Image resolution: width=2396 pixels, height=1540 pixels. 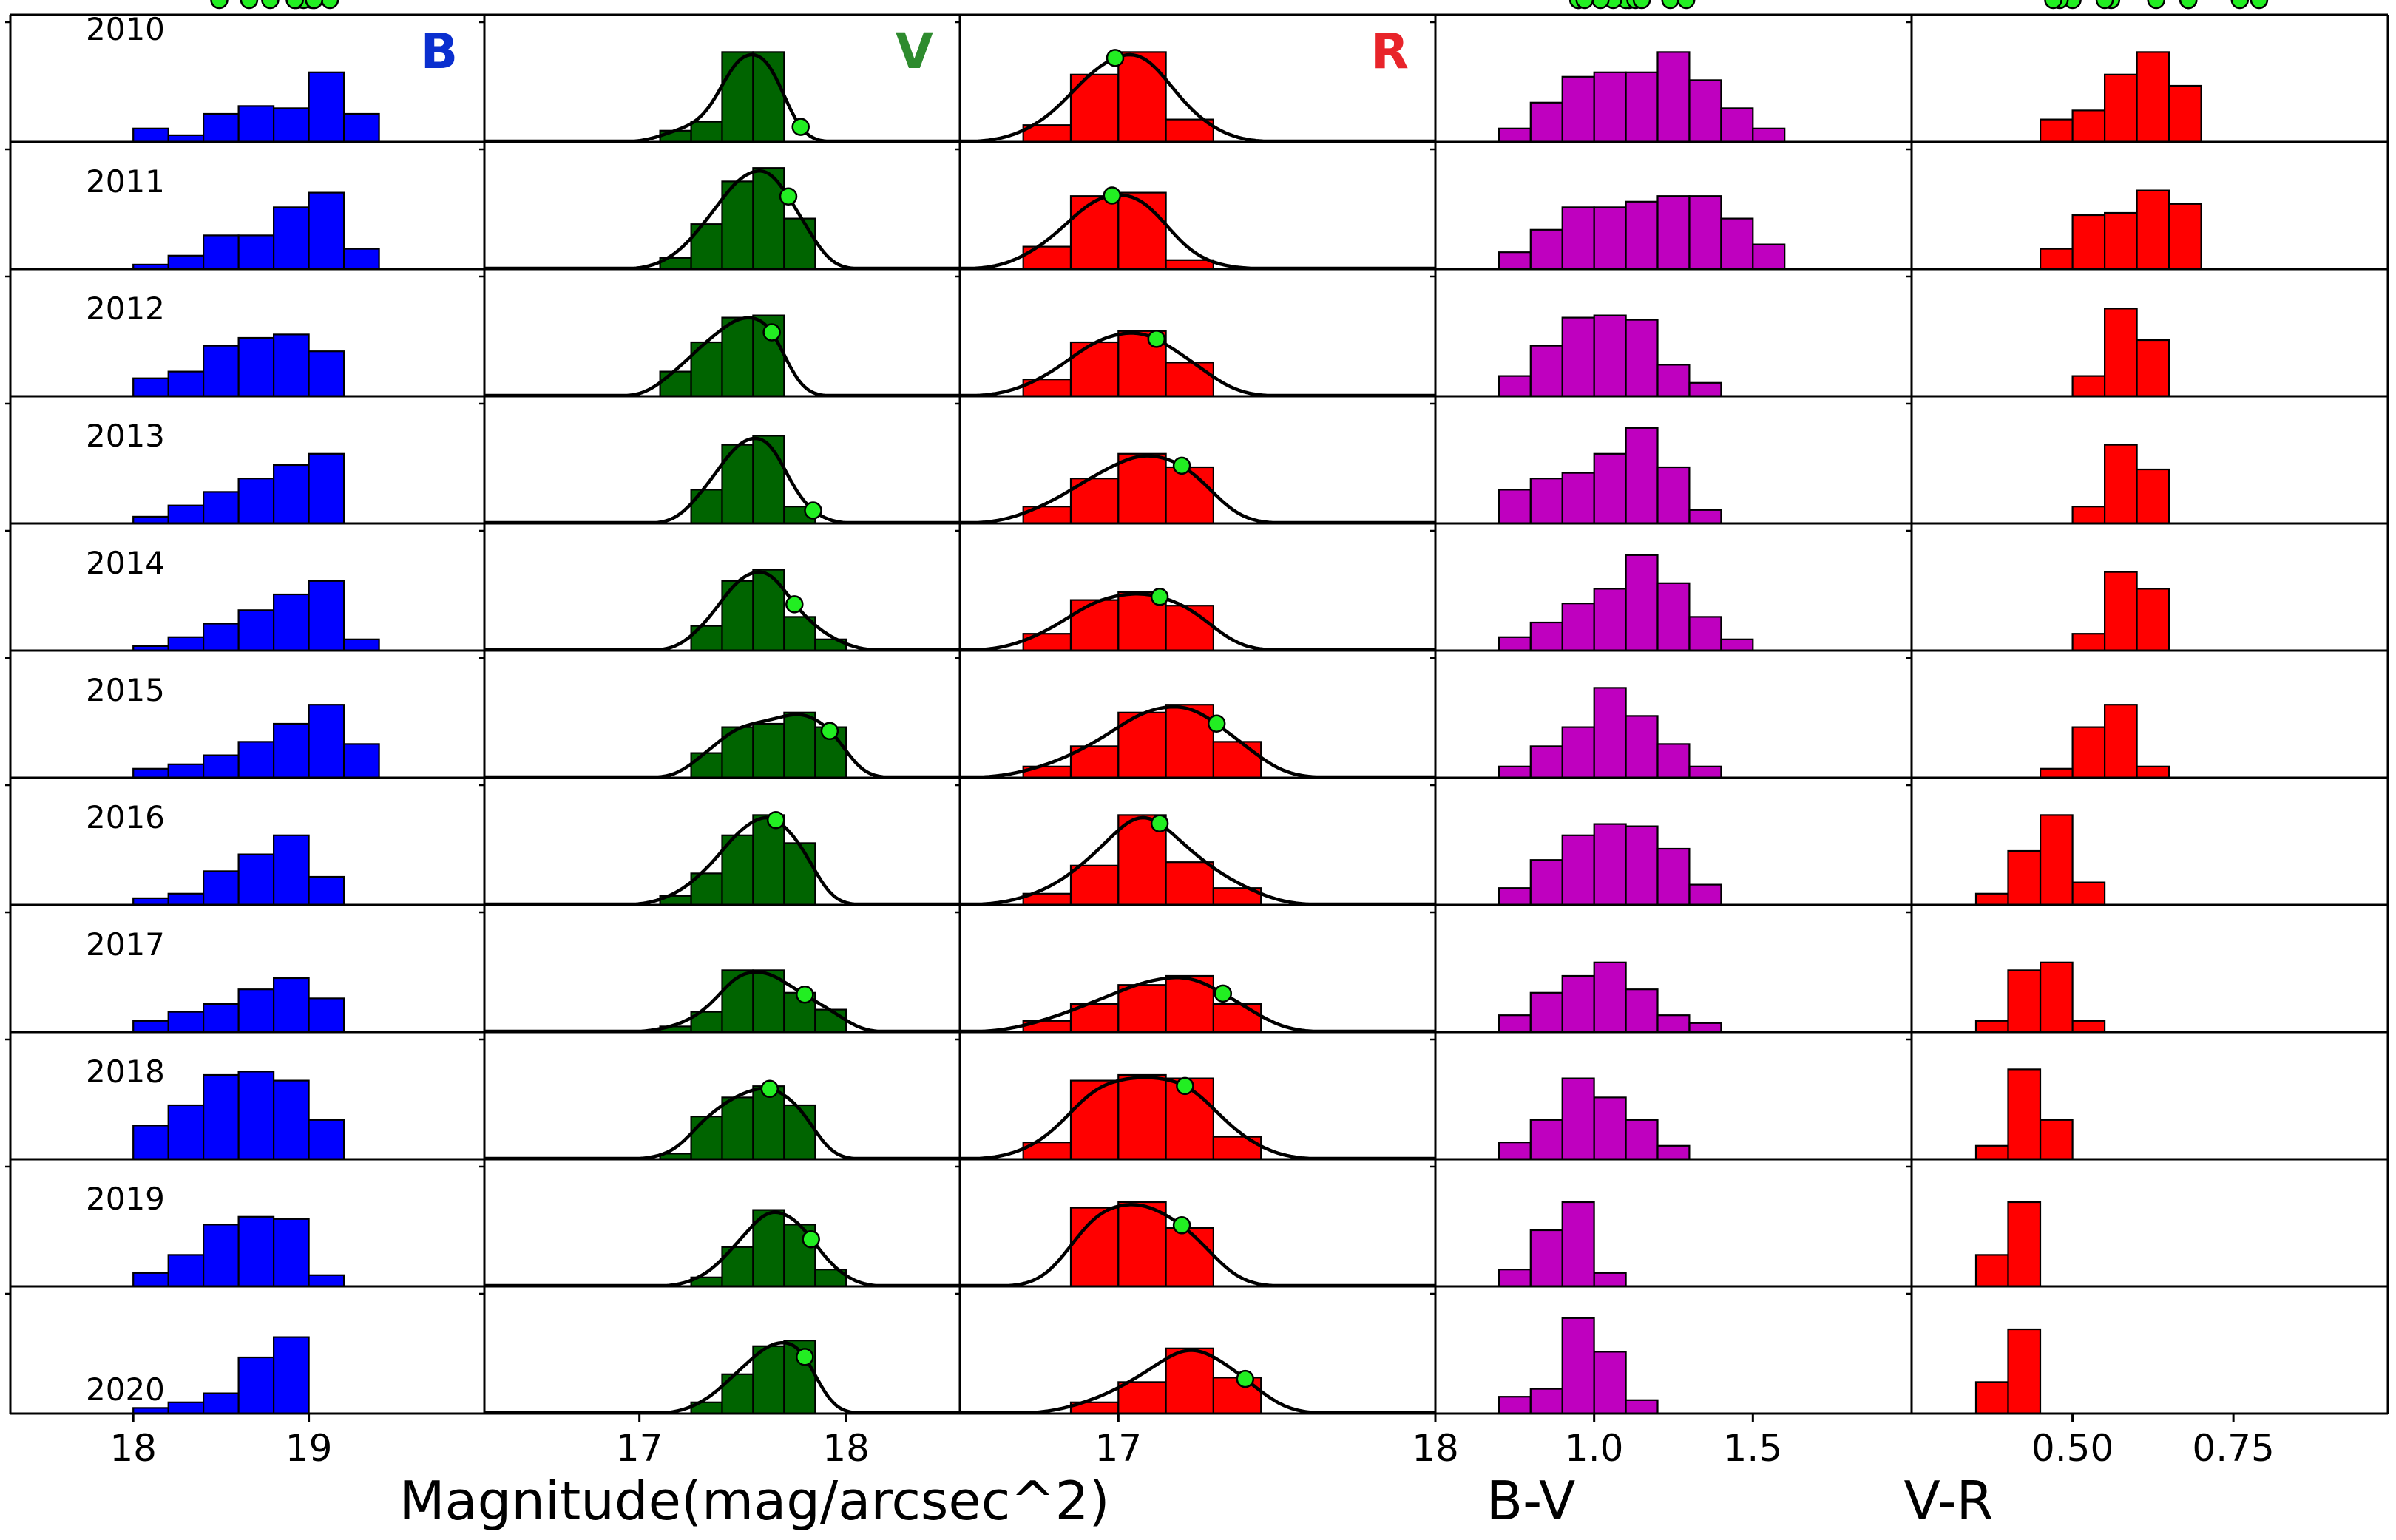 What do you see at coordinates (125, 1389) in the screenshot?
I see `year-label: 2020` at bounding box center [125, 1389].